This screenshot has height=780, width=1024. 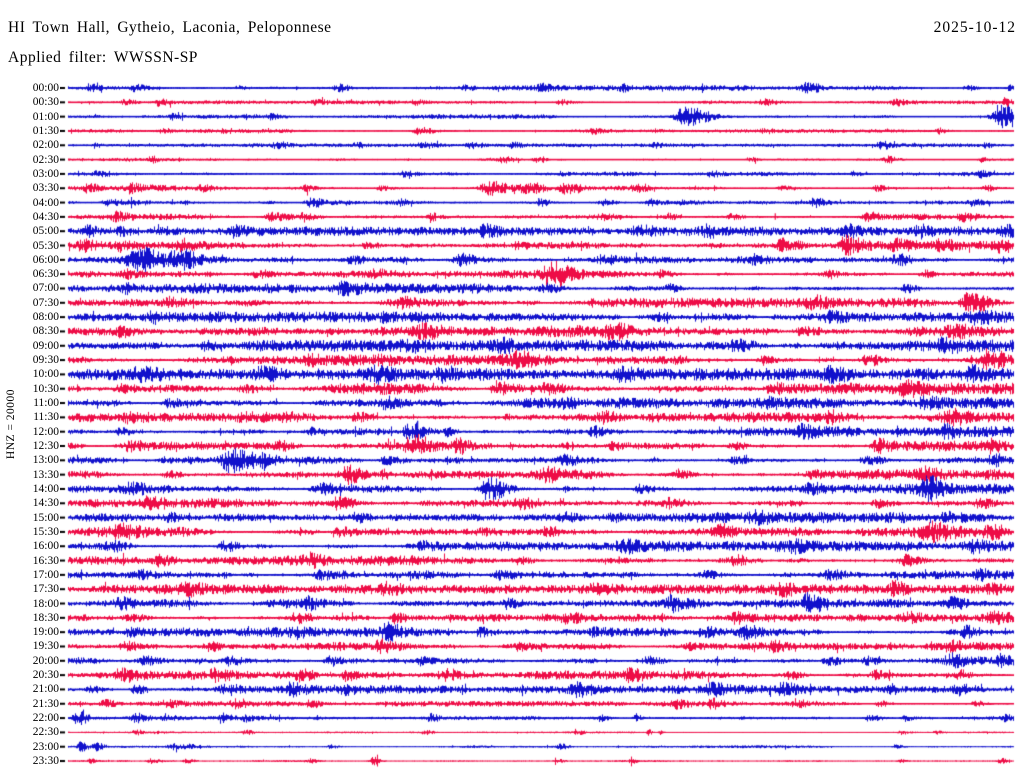 I want to click on time-label: 14:30, so click(x=45, y=503).